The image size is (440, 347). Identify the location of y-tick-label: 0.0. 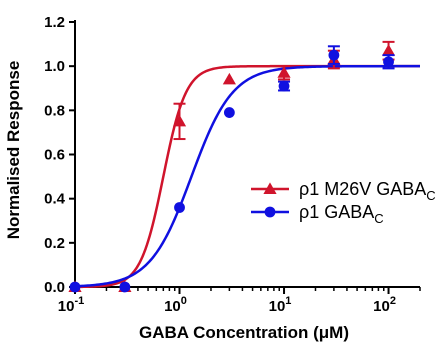
(54, 287).